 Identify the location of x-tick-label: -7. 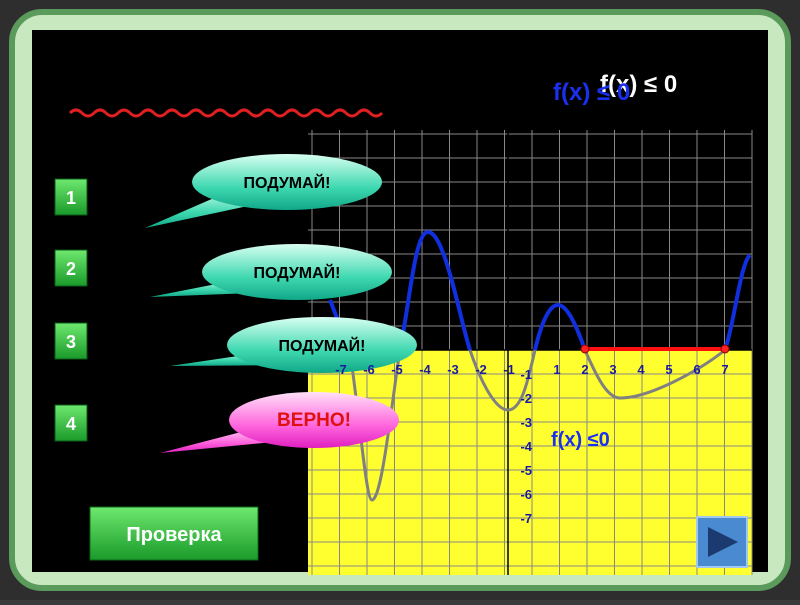
(341, 369).